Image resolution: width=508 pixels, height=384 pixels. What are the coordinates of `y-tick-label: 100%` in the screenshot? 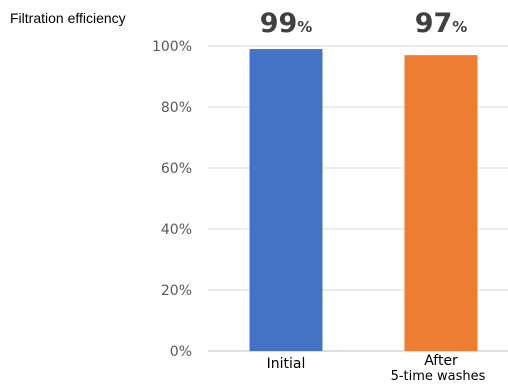 It's located at (172, 47).